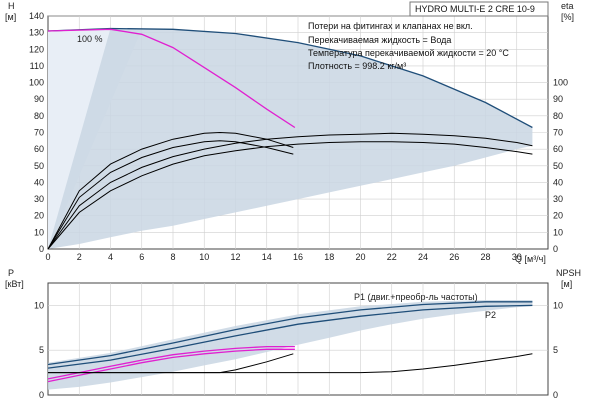 The height and width of the screenshot is (400, 600). Describe the element at coordinates (170, 195) in the screenshot. I see `top-series-eta-one-pump` at that location.